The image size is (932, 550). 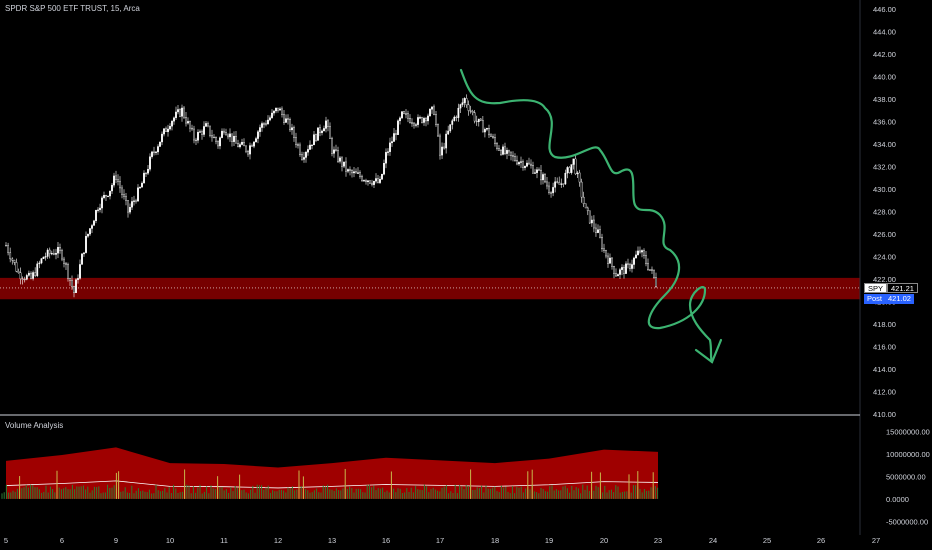 What do you see at coordinates (495, 540) in the screenshot?
I see `x-tick-label: 18` at bounding box center [495, 540].